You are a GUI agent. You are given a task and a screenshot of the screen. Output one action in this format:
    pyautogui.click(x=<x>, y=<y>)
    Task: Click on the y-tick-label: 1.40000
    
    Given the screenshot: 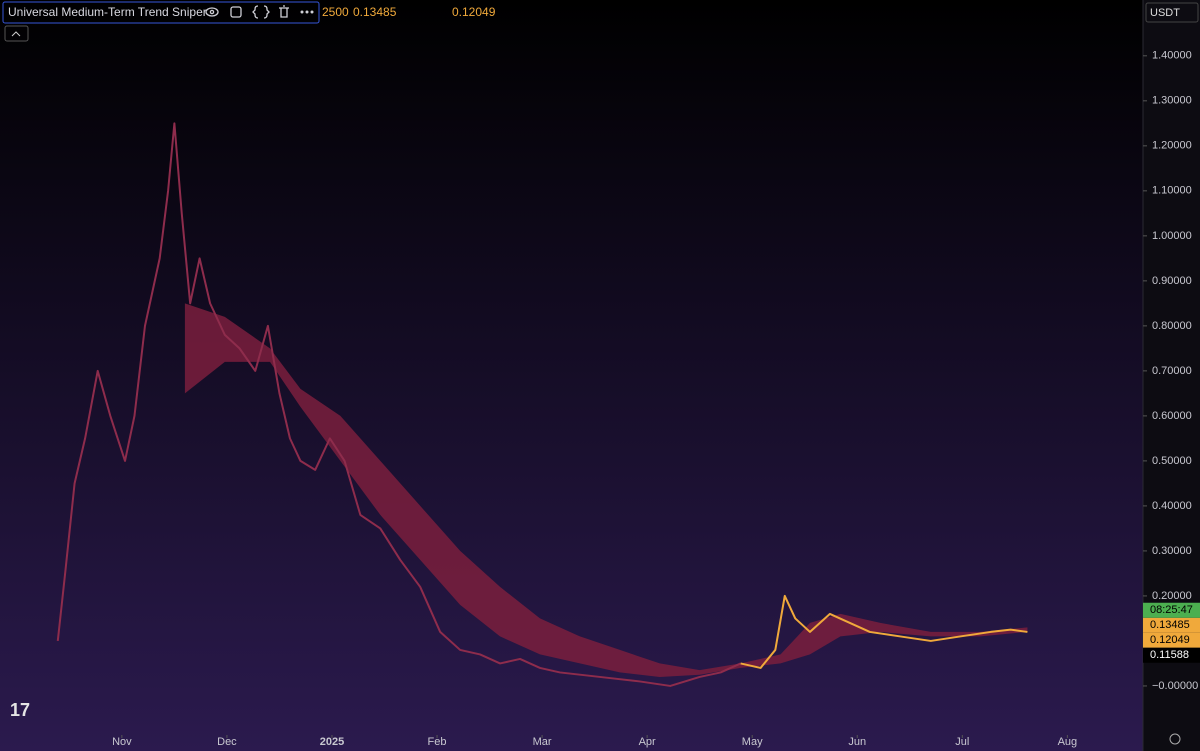 What is the action you would take?
    pyautogui.click(x=1172, y=56)
    